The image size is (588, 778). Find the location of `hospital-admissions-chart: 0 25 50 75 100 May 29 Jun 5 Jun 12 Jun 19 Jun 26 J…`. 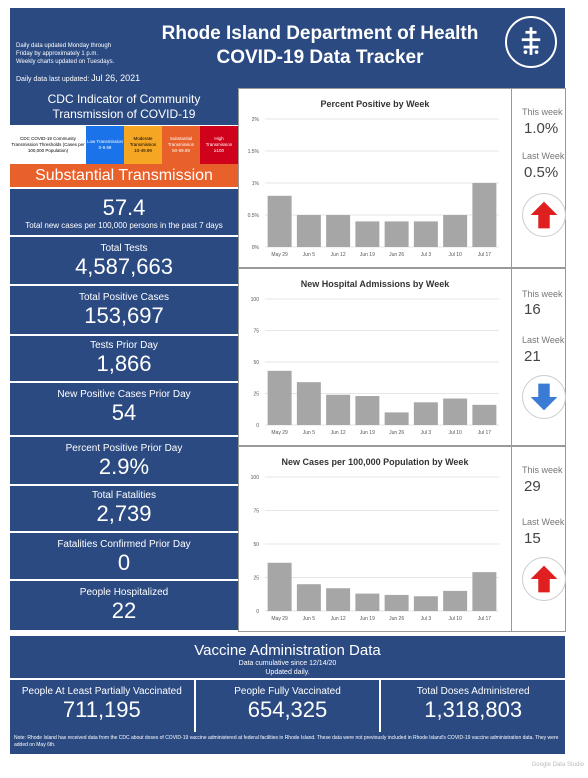

hospital-admissions-chart: 0 25 50 75 100 May 29 Jun 5 Jun 12 Jun 19 Jun 26 J… is located at coordinates (375, 366).